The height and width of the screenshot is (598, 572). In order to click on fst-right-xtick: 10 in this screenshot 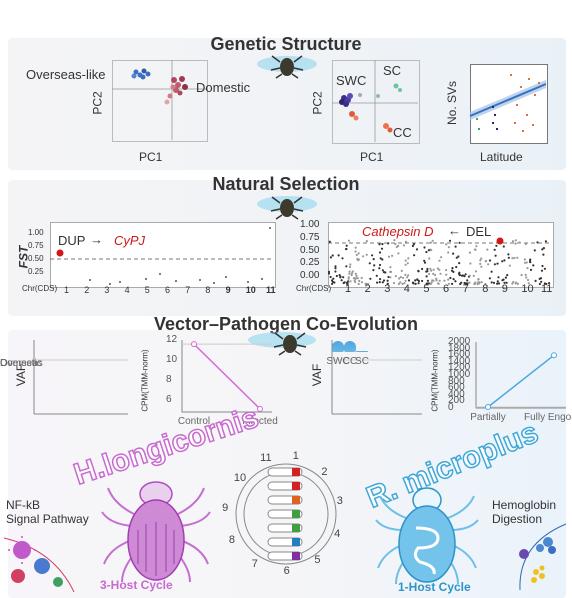, I will do `click(527, 289)`.